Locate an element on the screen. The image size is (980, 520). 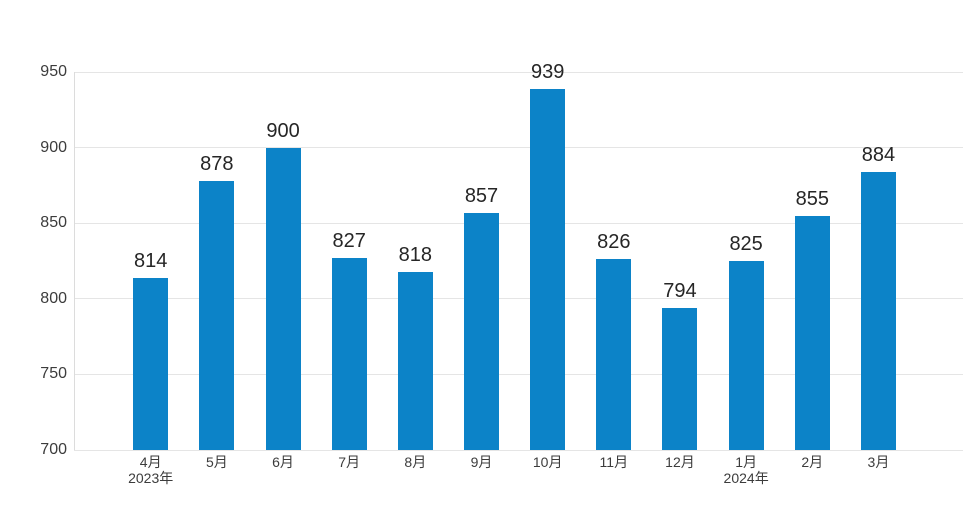
x-tick-label: 12月 is located at coordinates (680, 462).